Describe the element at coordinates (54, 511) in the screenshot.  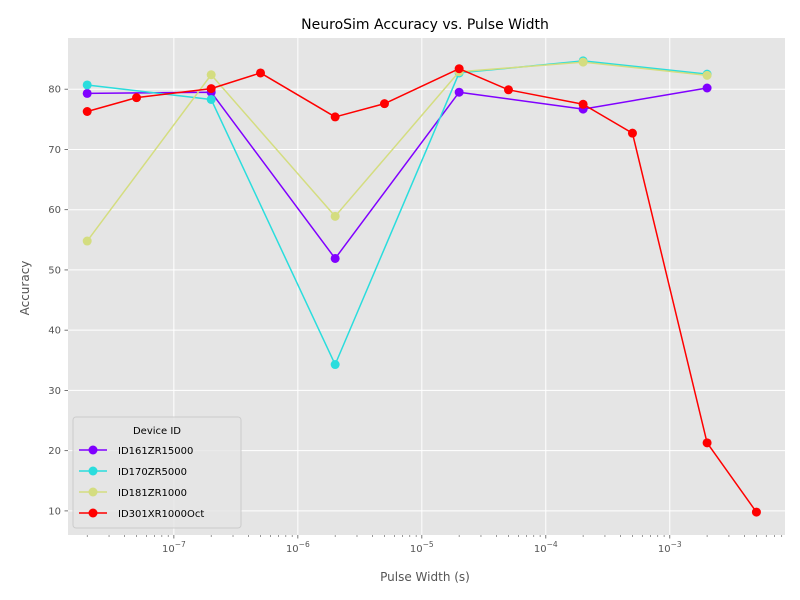
I see `y-tick-label: 10` at that location.